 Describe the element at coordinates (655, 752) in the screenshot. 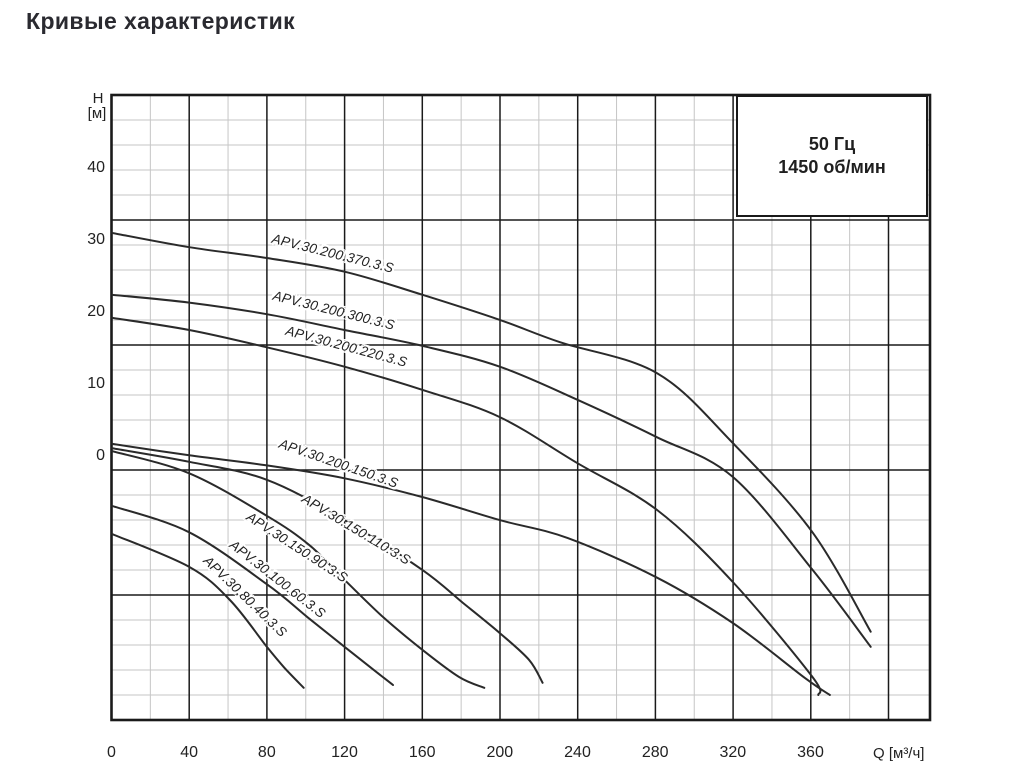

I see `x-tick-label: 280` at that location.